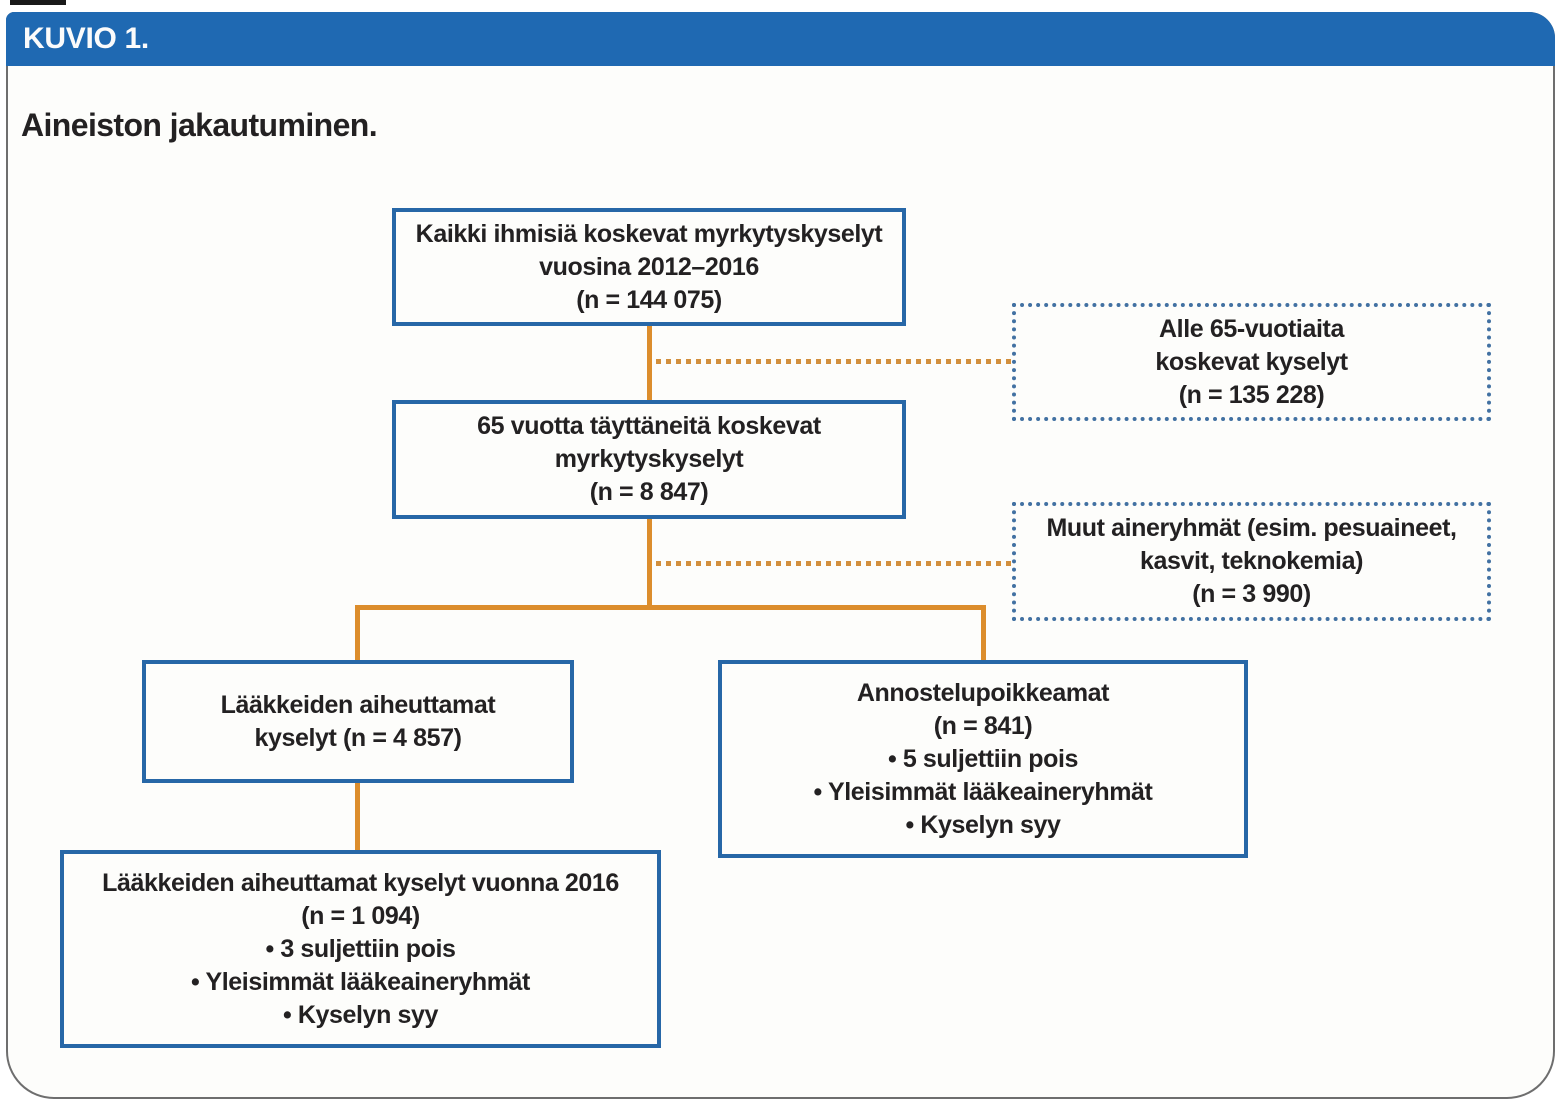 Image resolution: width=1559 pixels, height=1102 pixels. I want to click on node-text-line: (n = 841), so click(983, 725).